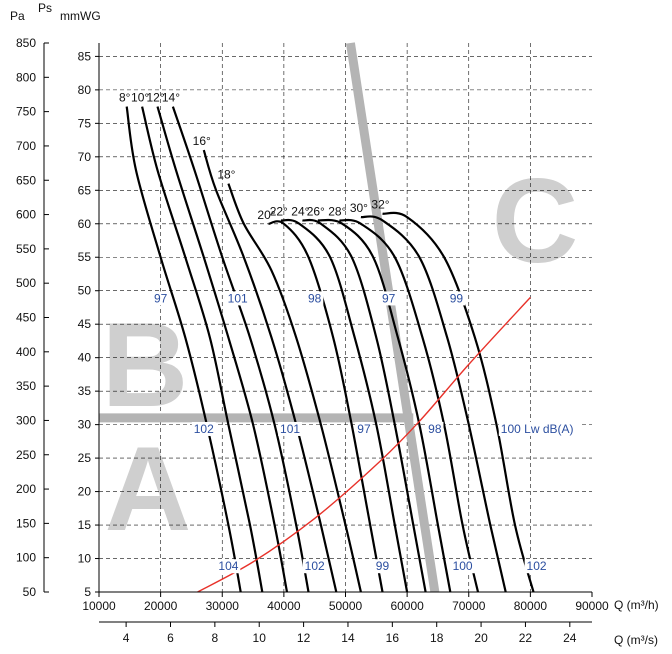  Describe the element at coordinates (592, 606) in the screenshot. I see `x-tick-label-m3h: 90000` at that location.